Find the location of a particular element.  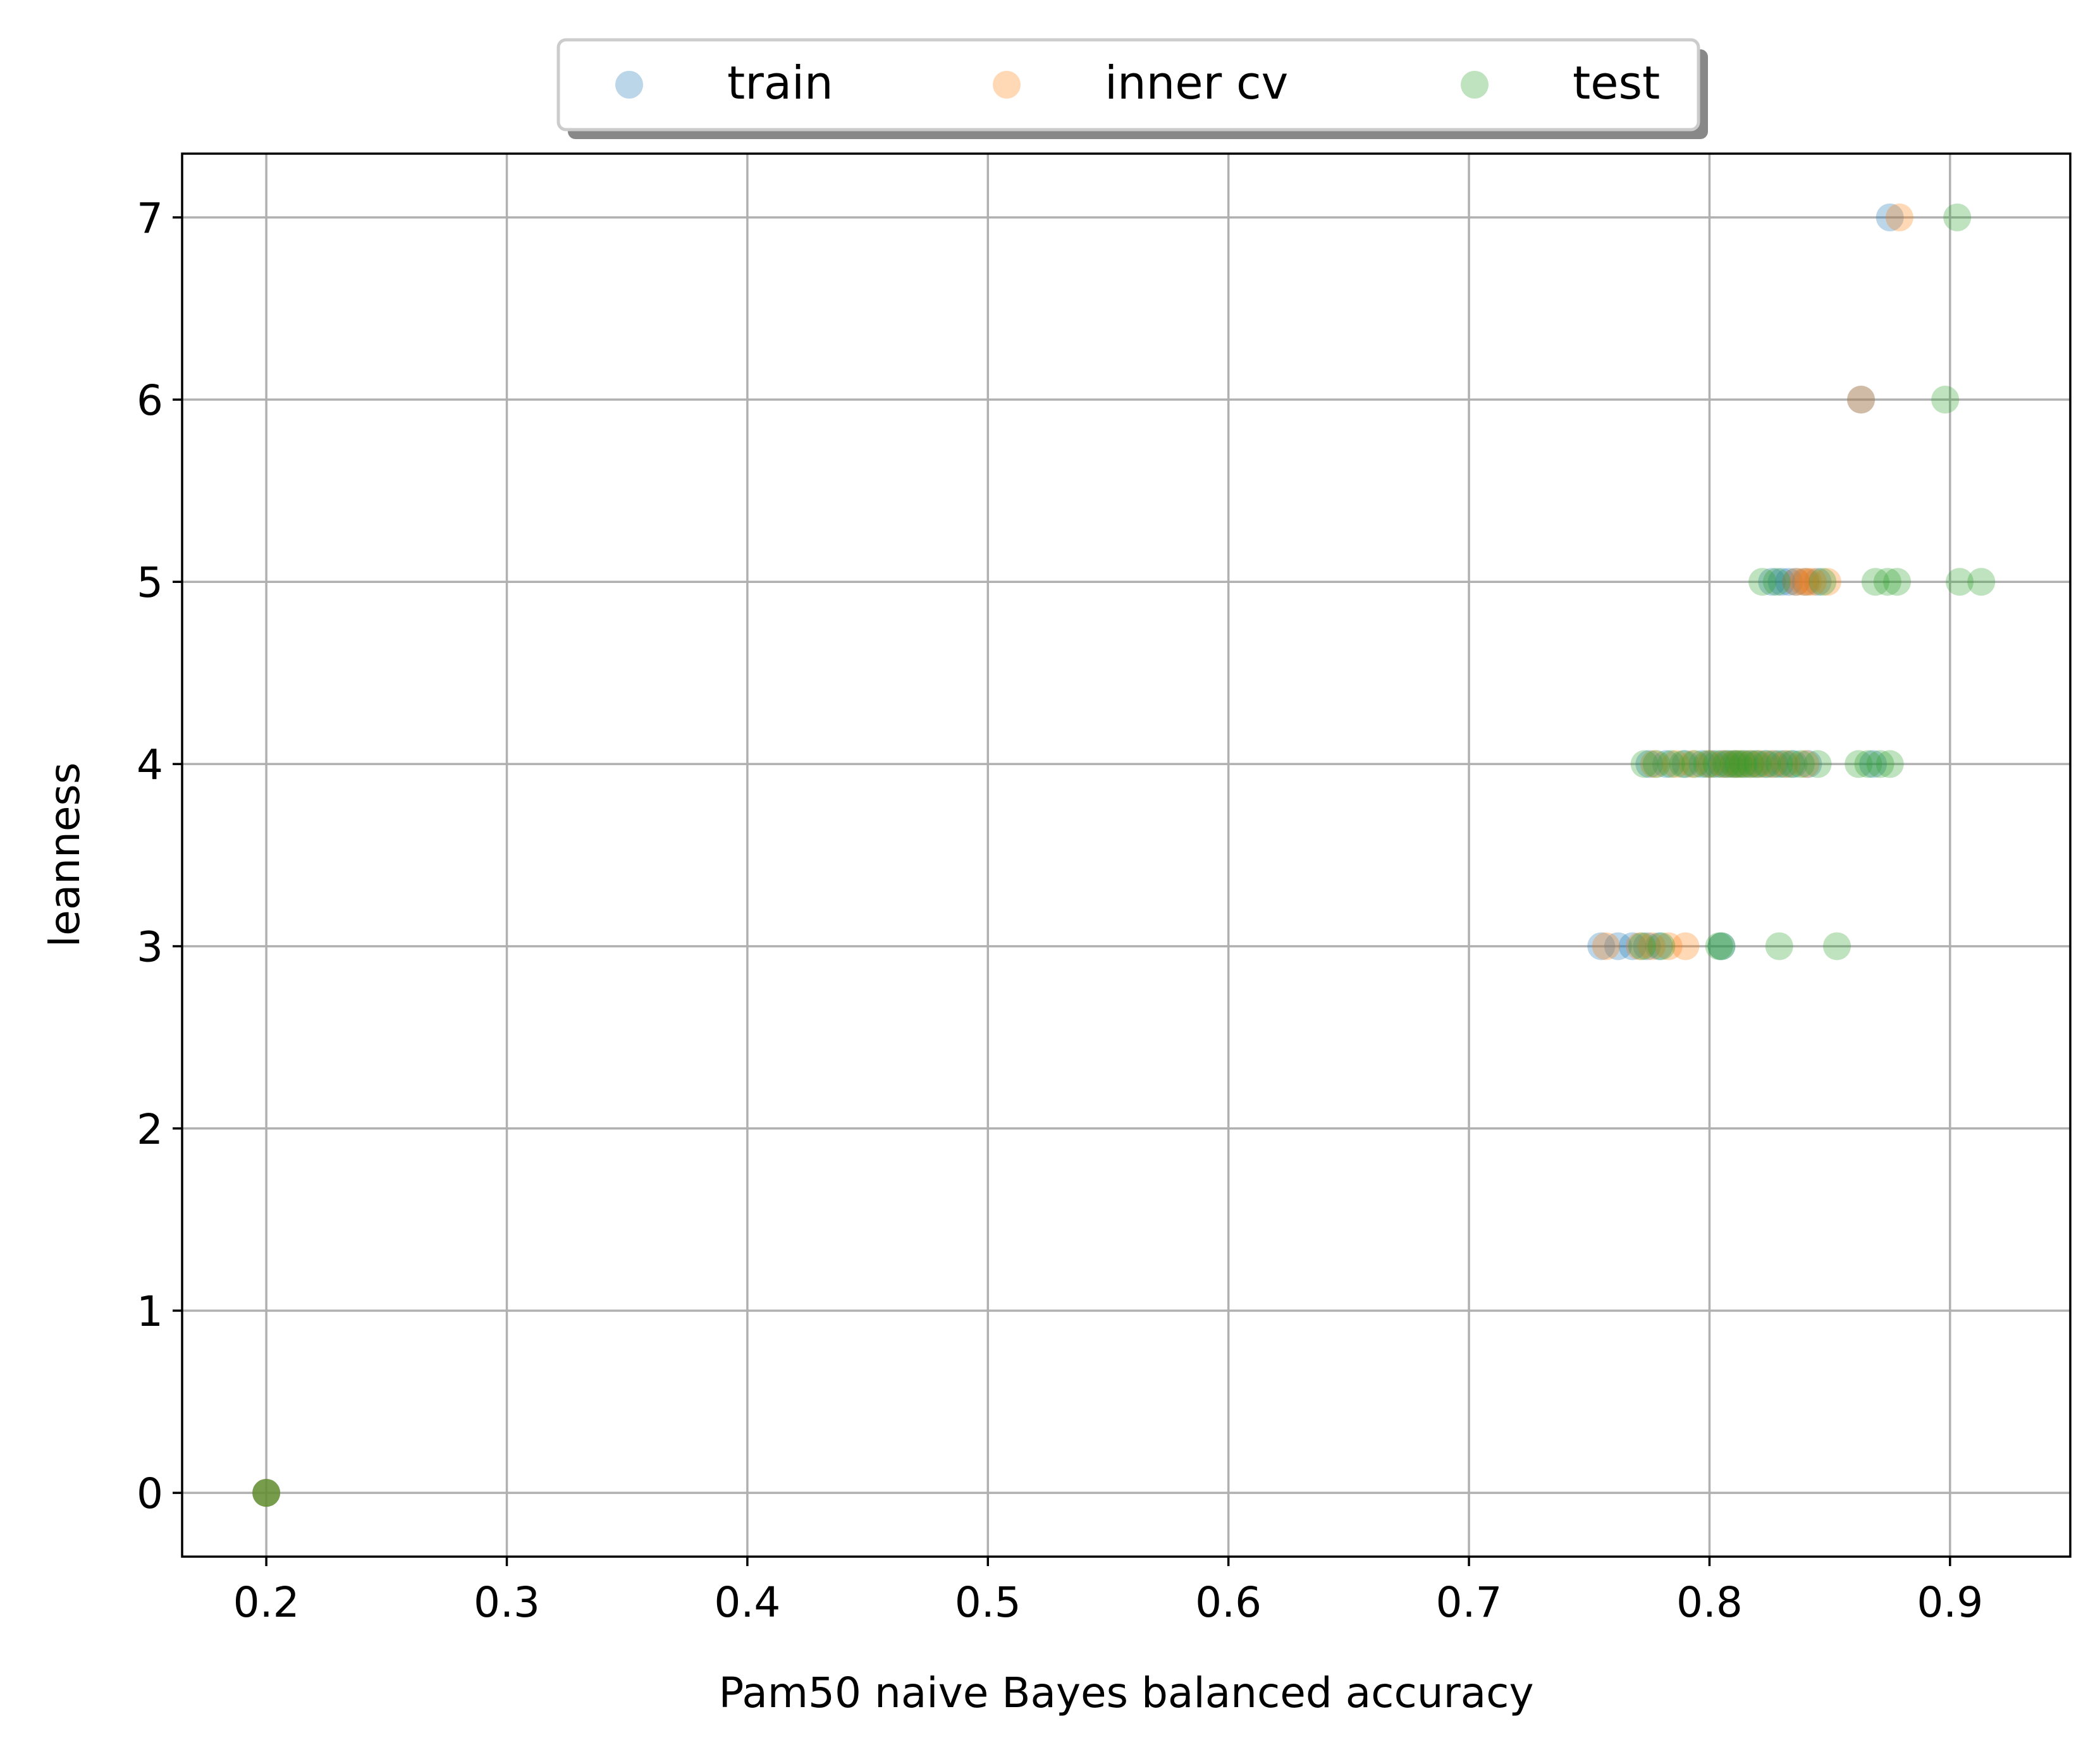

y-tick-label: 7 is located at coordinates (150, 218).